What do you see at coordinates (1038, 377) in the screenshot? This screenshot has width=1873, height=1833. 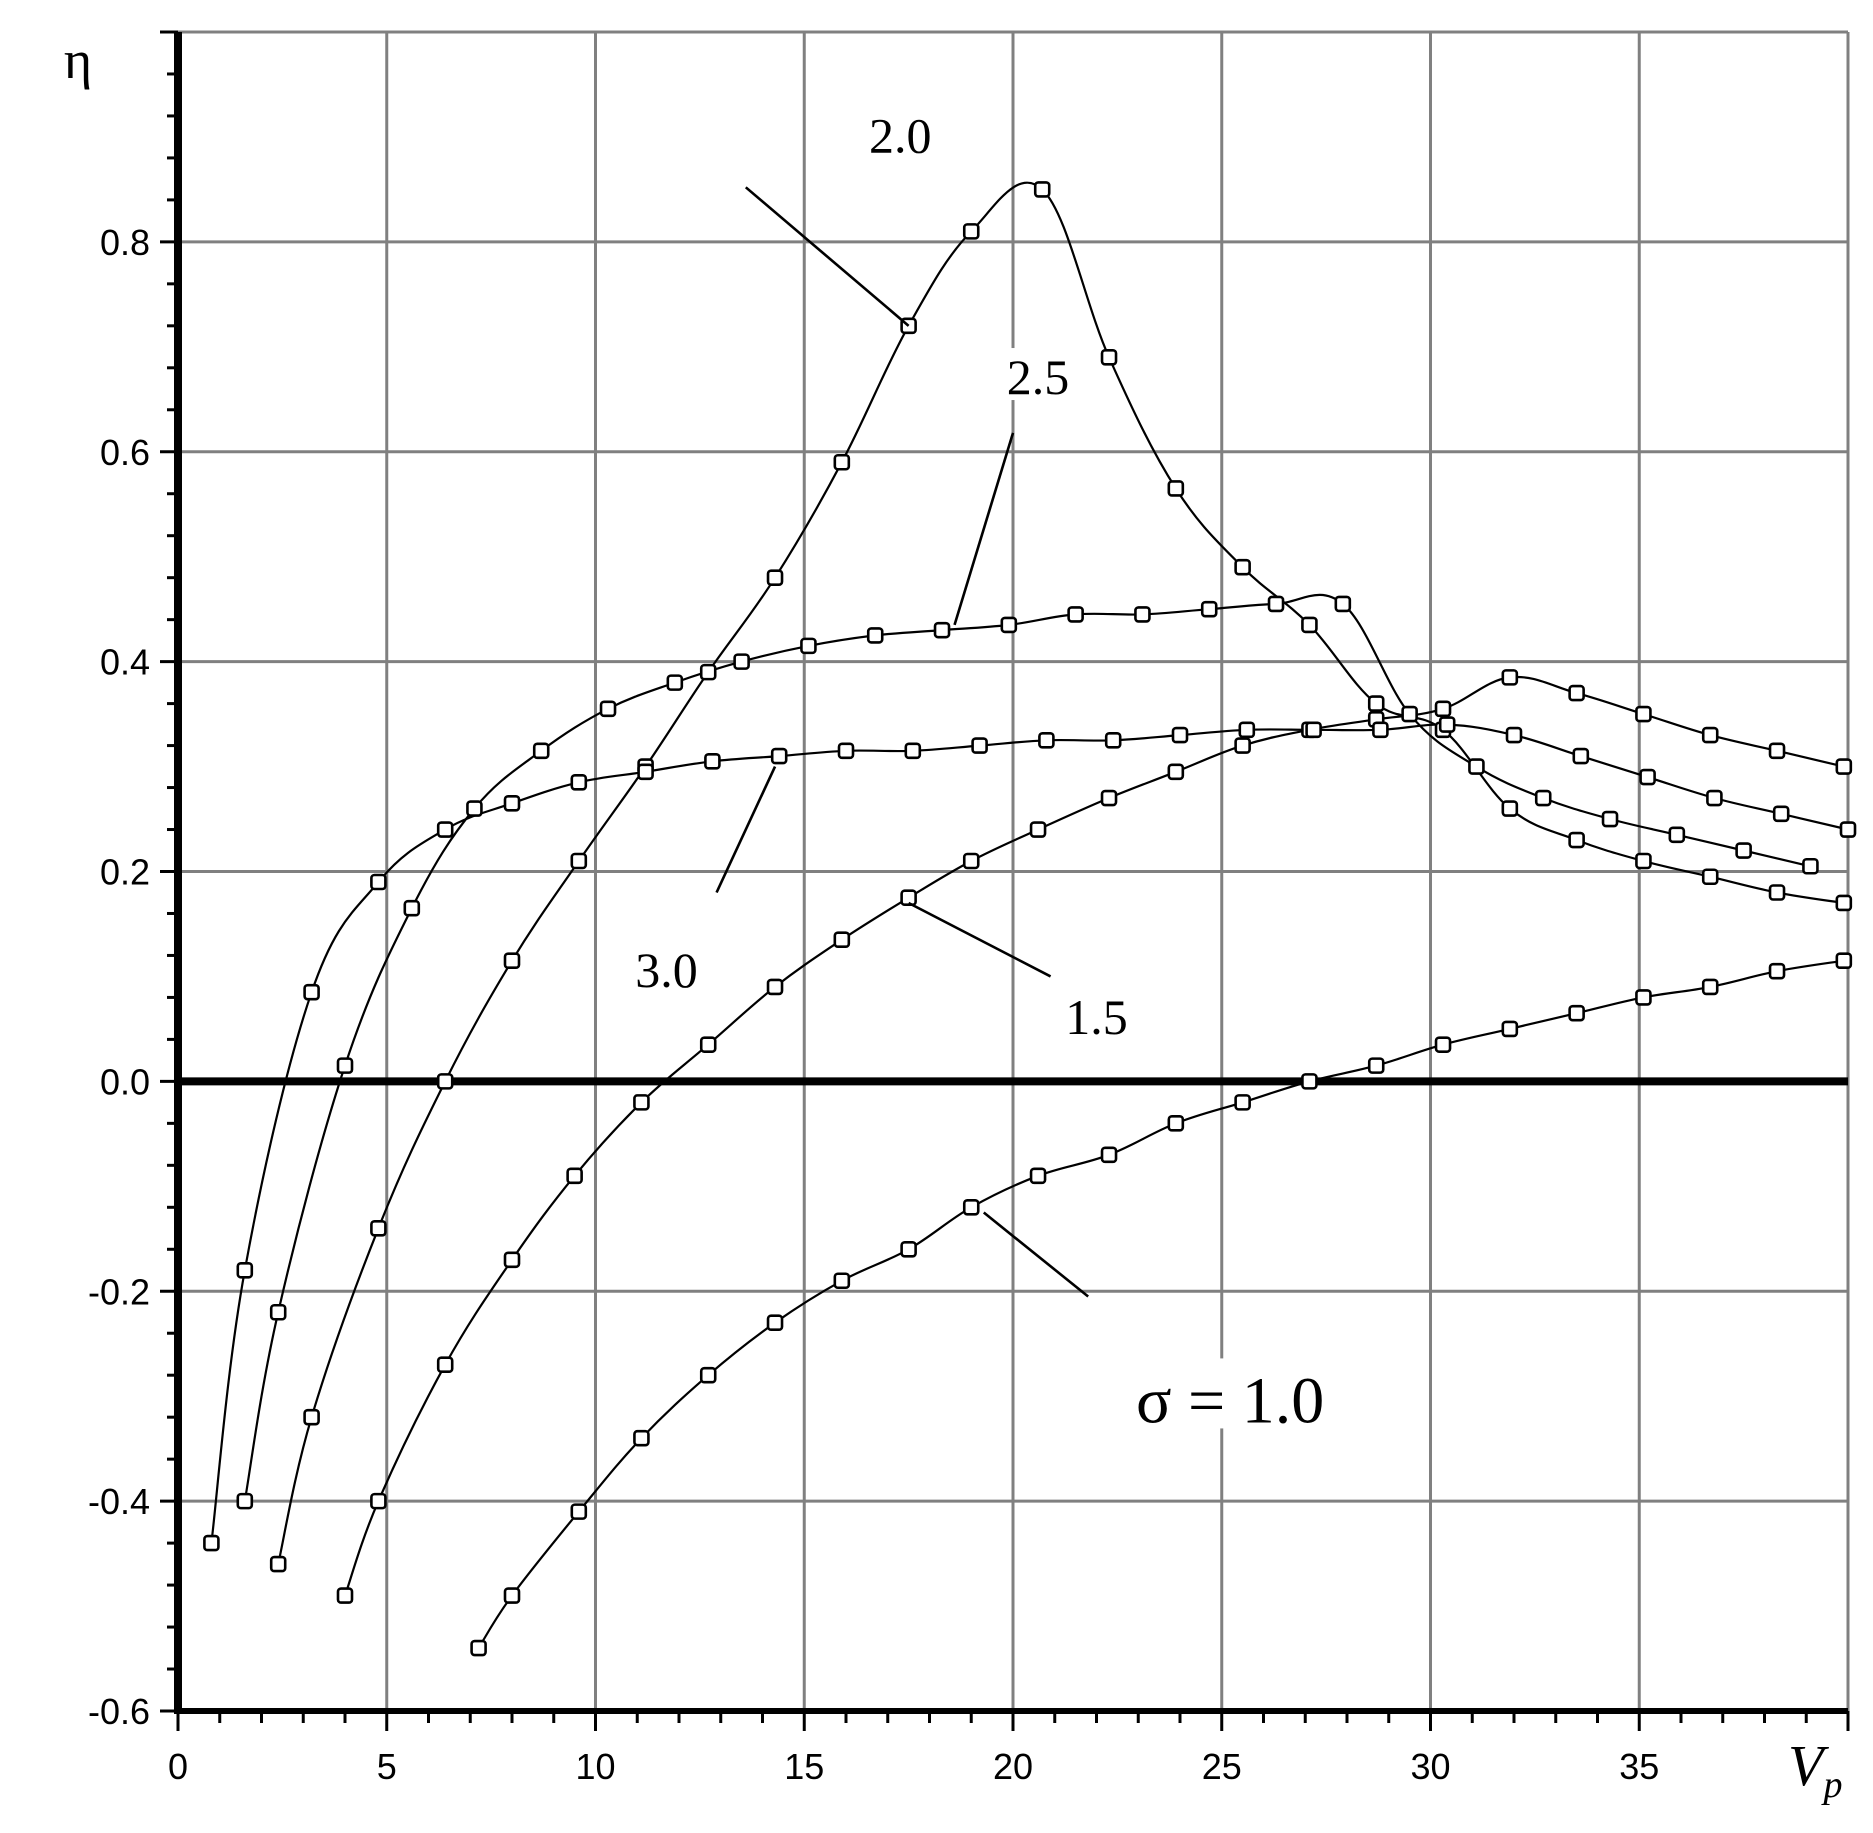 I see `series-annotation-label: 2.5` at bounding box center [1038, 377].